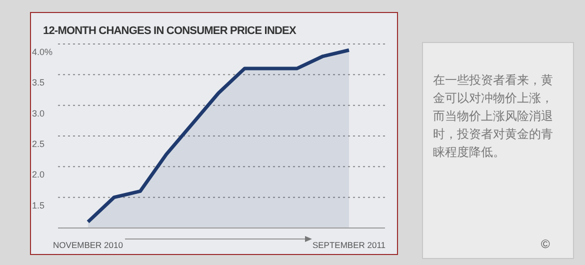 The width and height of the screenshot is (585, 265). Describe the element at coordinates (42, 52) in the screenshot. I see `y-tick-label: 4.0%` at that location.